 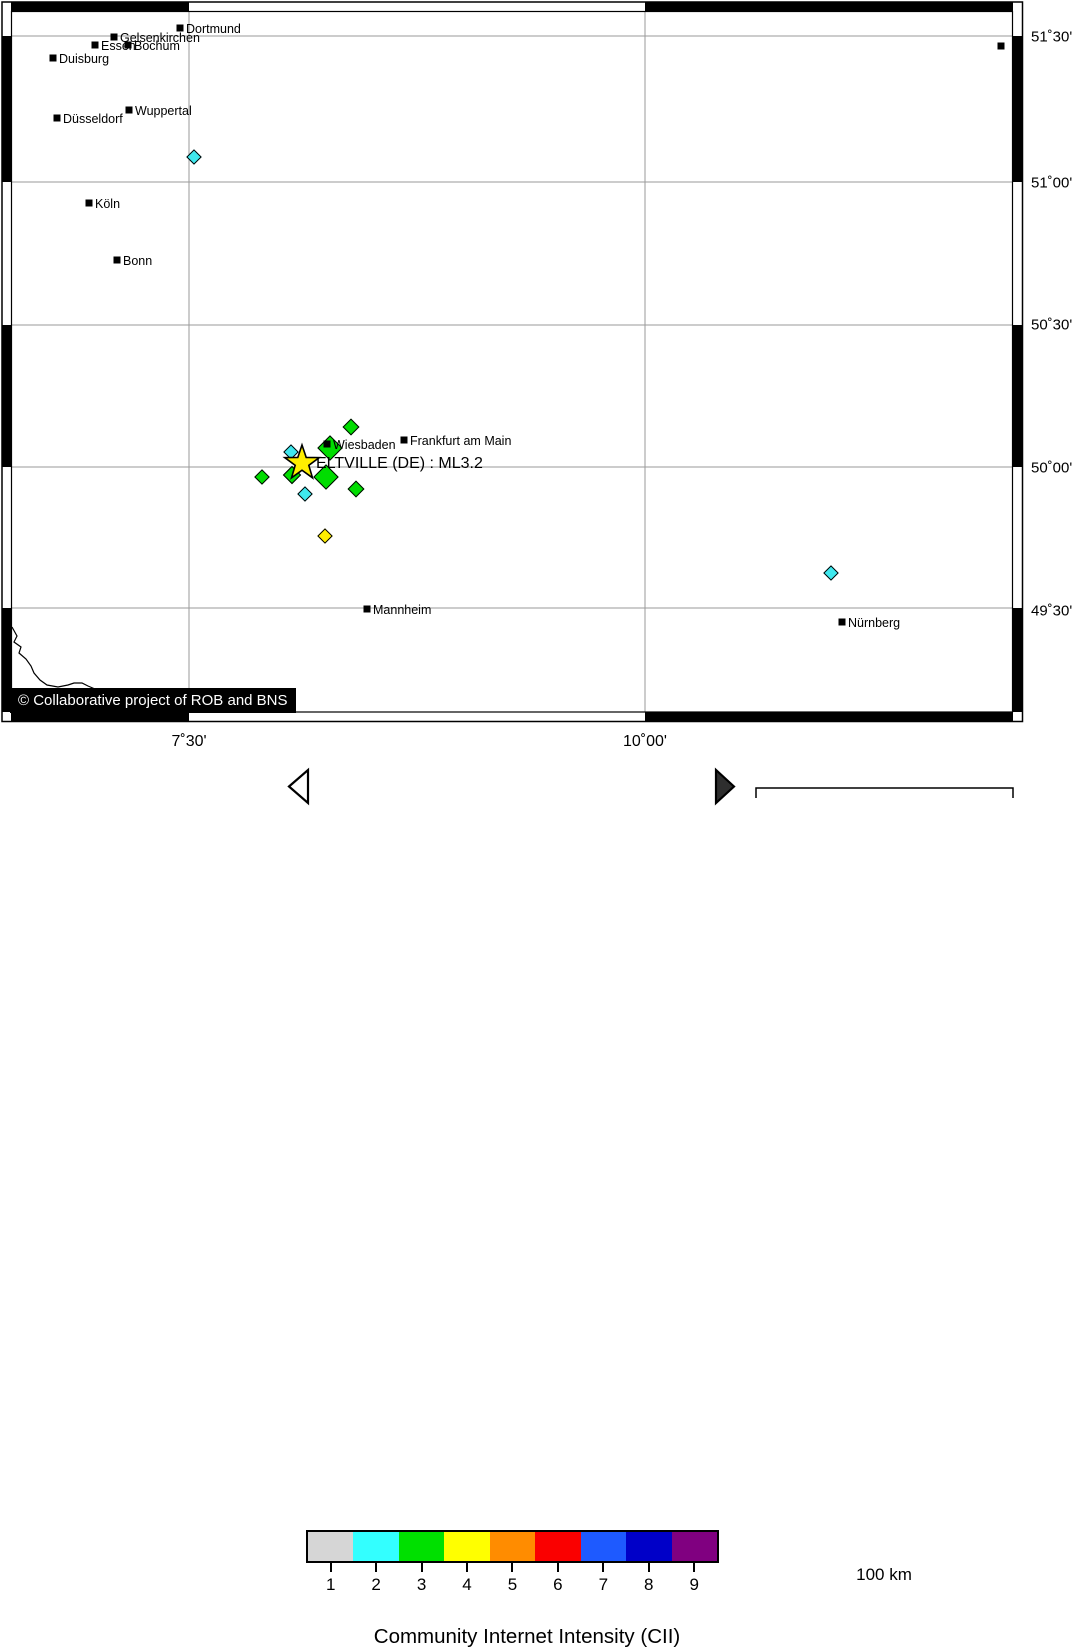 I want to click on city-label: Duisburg, so click(x=84, y=59).